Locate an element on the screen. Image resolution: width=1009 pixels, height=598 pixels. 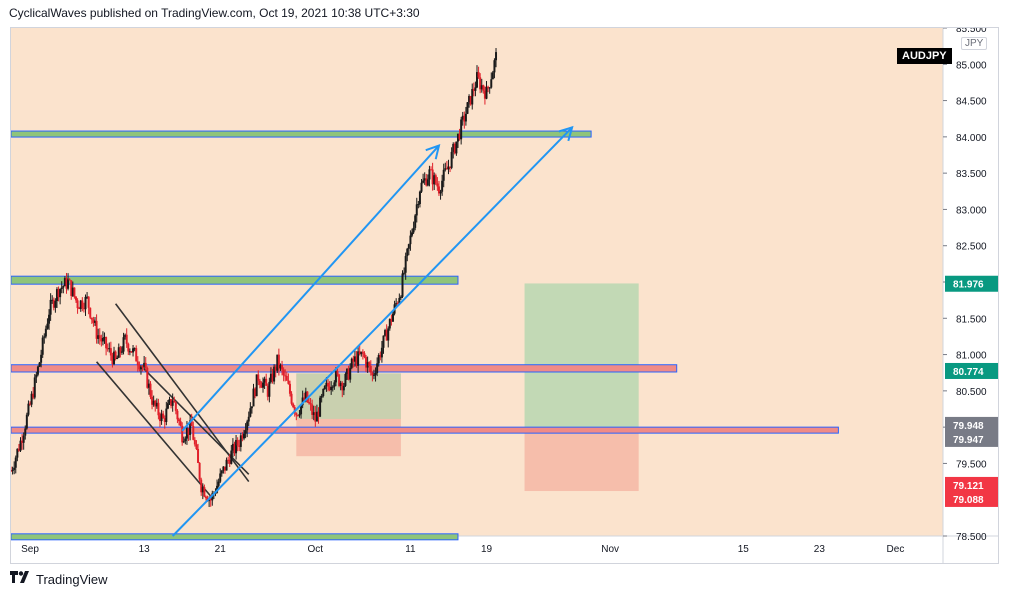
price-label-0: 81.976 is located at coordinates (968, 285).